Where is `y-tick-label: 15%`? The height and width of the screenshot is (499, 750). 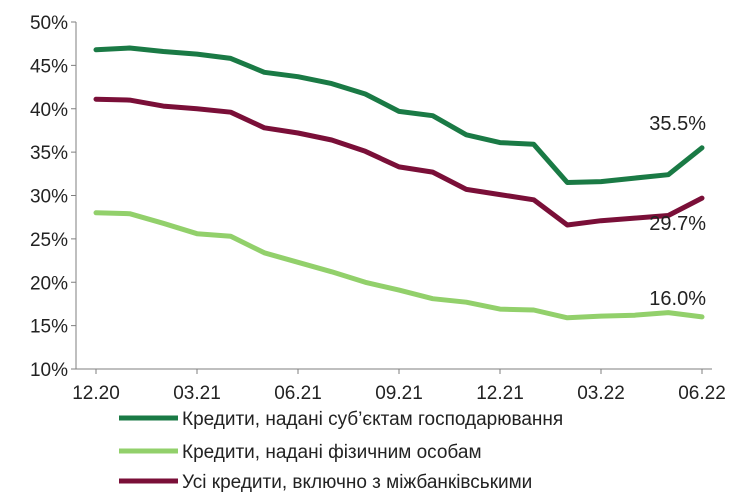
y-tick-label: 15% is located at coordinates (49, 327).